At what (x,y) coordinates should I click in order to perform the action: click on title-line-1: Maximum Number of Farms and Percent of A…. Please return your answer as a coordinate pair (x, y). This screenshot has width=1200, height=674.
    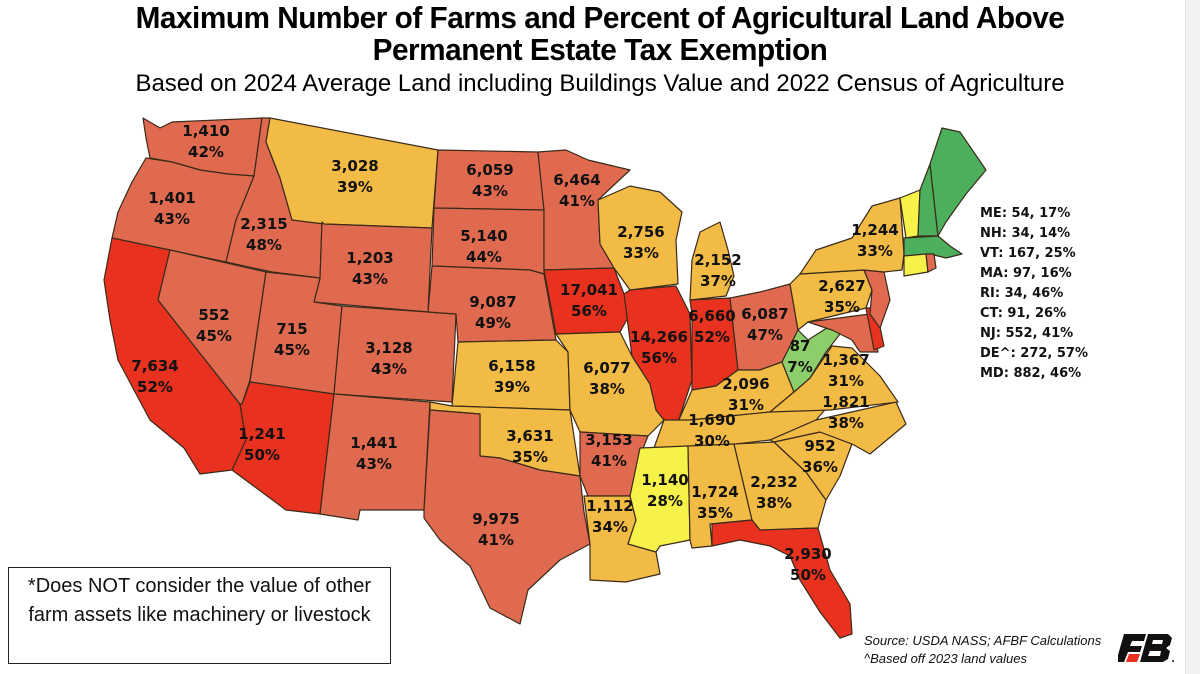
    Looking at the image, I should click on (600, 17).